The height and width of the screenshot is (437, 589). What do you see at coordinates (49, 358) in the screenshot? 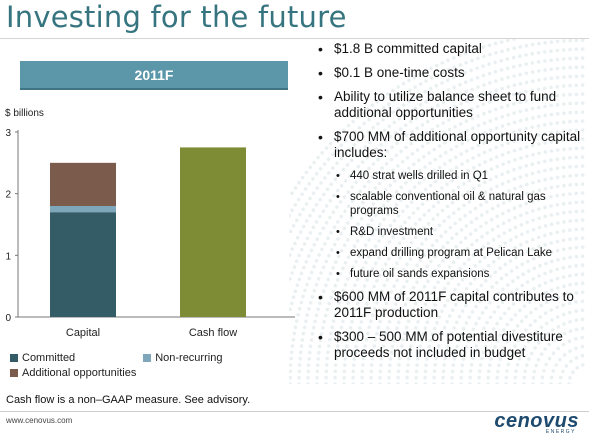
I see `legend-label-committed: Committed` at bounding box center [49, 358].